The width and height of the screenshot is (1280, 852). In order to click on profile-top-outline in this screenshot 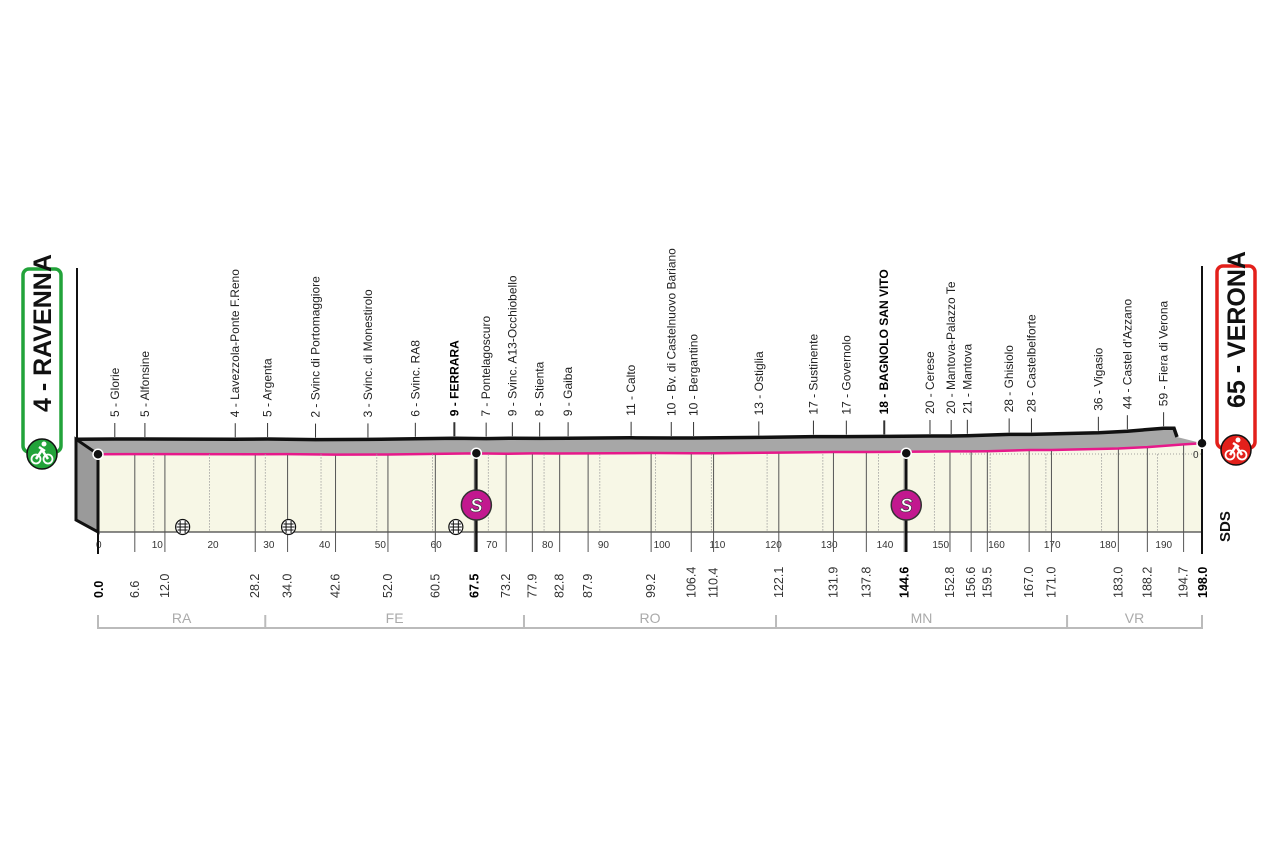, I will do `click(628, 434)`.